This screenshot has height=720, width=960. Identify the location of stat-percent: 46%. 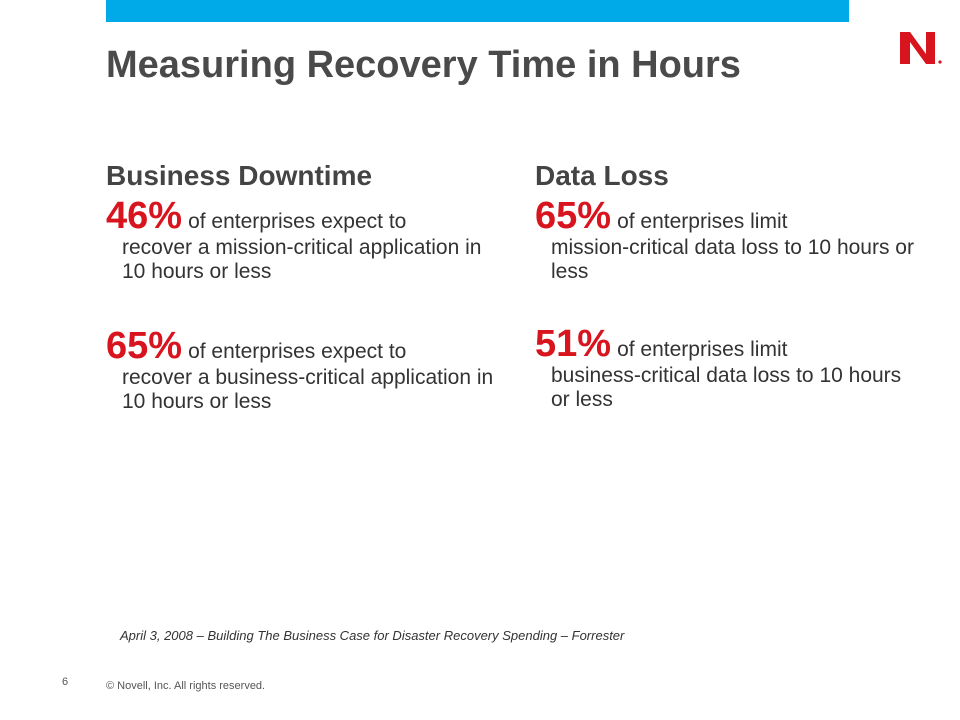
(144, 216).